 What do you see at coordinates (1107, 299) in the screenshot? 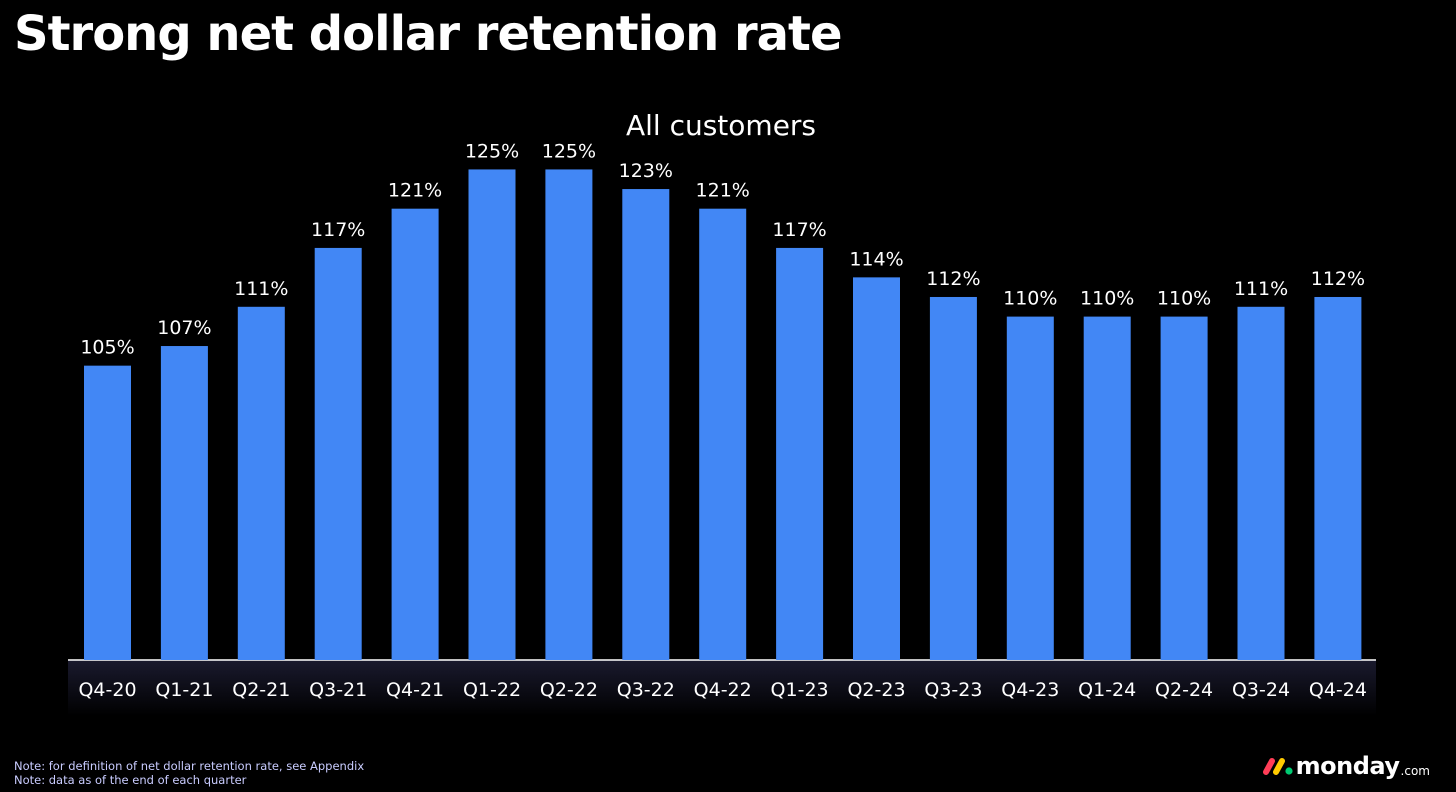
I see `data-label-q1-24: 110%` at bounding box center [1107, 299].